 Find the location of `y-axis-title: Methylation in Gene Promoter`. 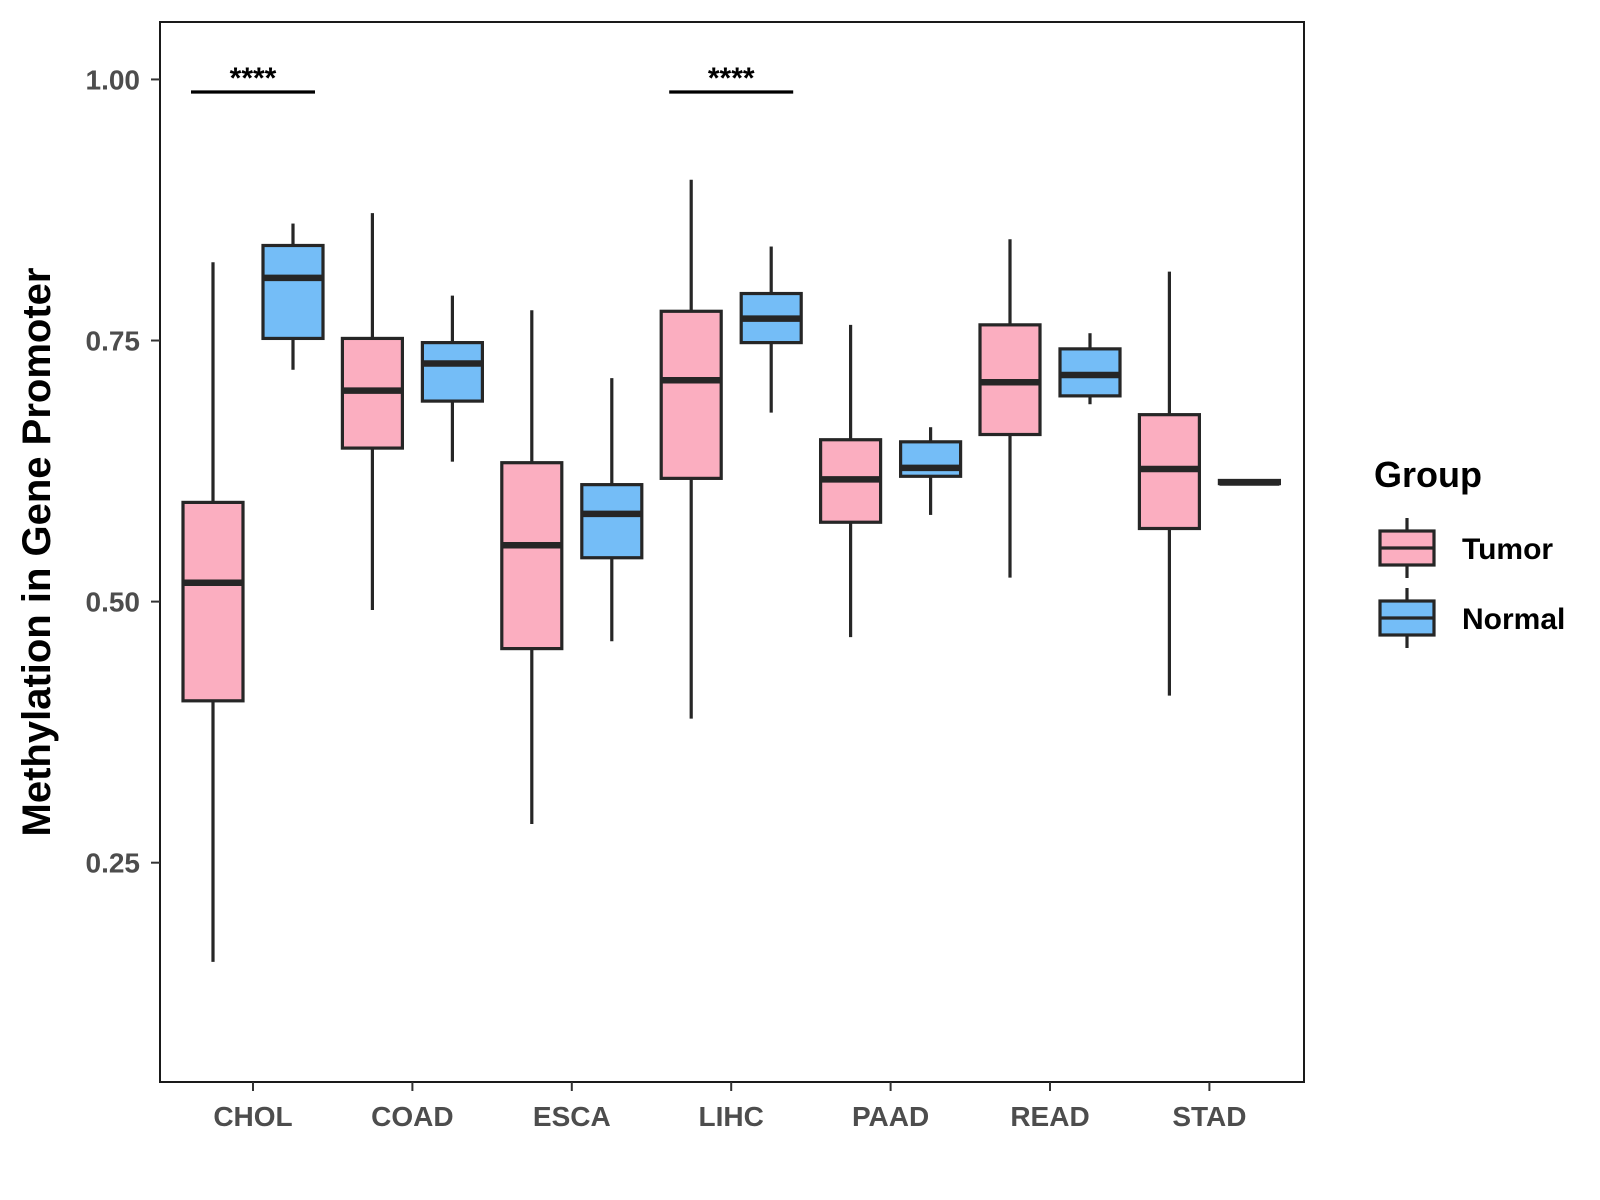

y-axis-title: Methylation in Gene Promoter is located at coordinates (37, 552).